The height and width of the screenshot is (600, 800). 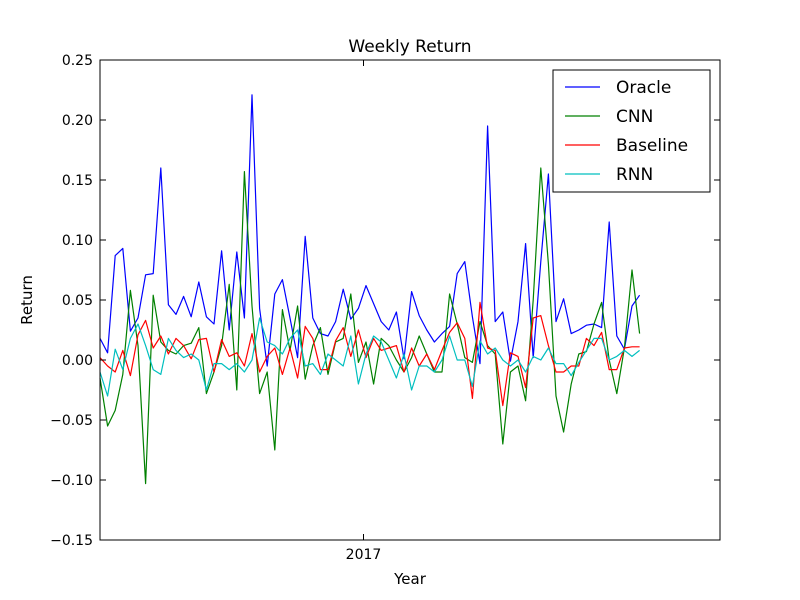 I want to click on legend-label-cnn: CNN, so click(x=634, y=117).